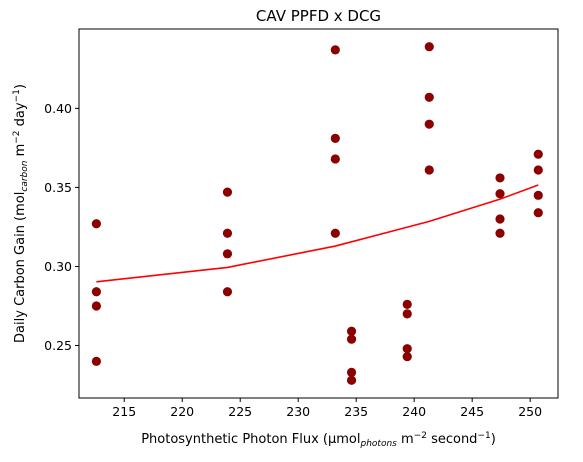 This screenshot has width=583, height=462. What do you see at coordinates (58, 187) in the screenshot?
I see `y-tick-label: 0.35` at bounding box center [58, 187].